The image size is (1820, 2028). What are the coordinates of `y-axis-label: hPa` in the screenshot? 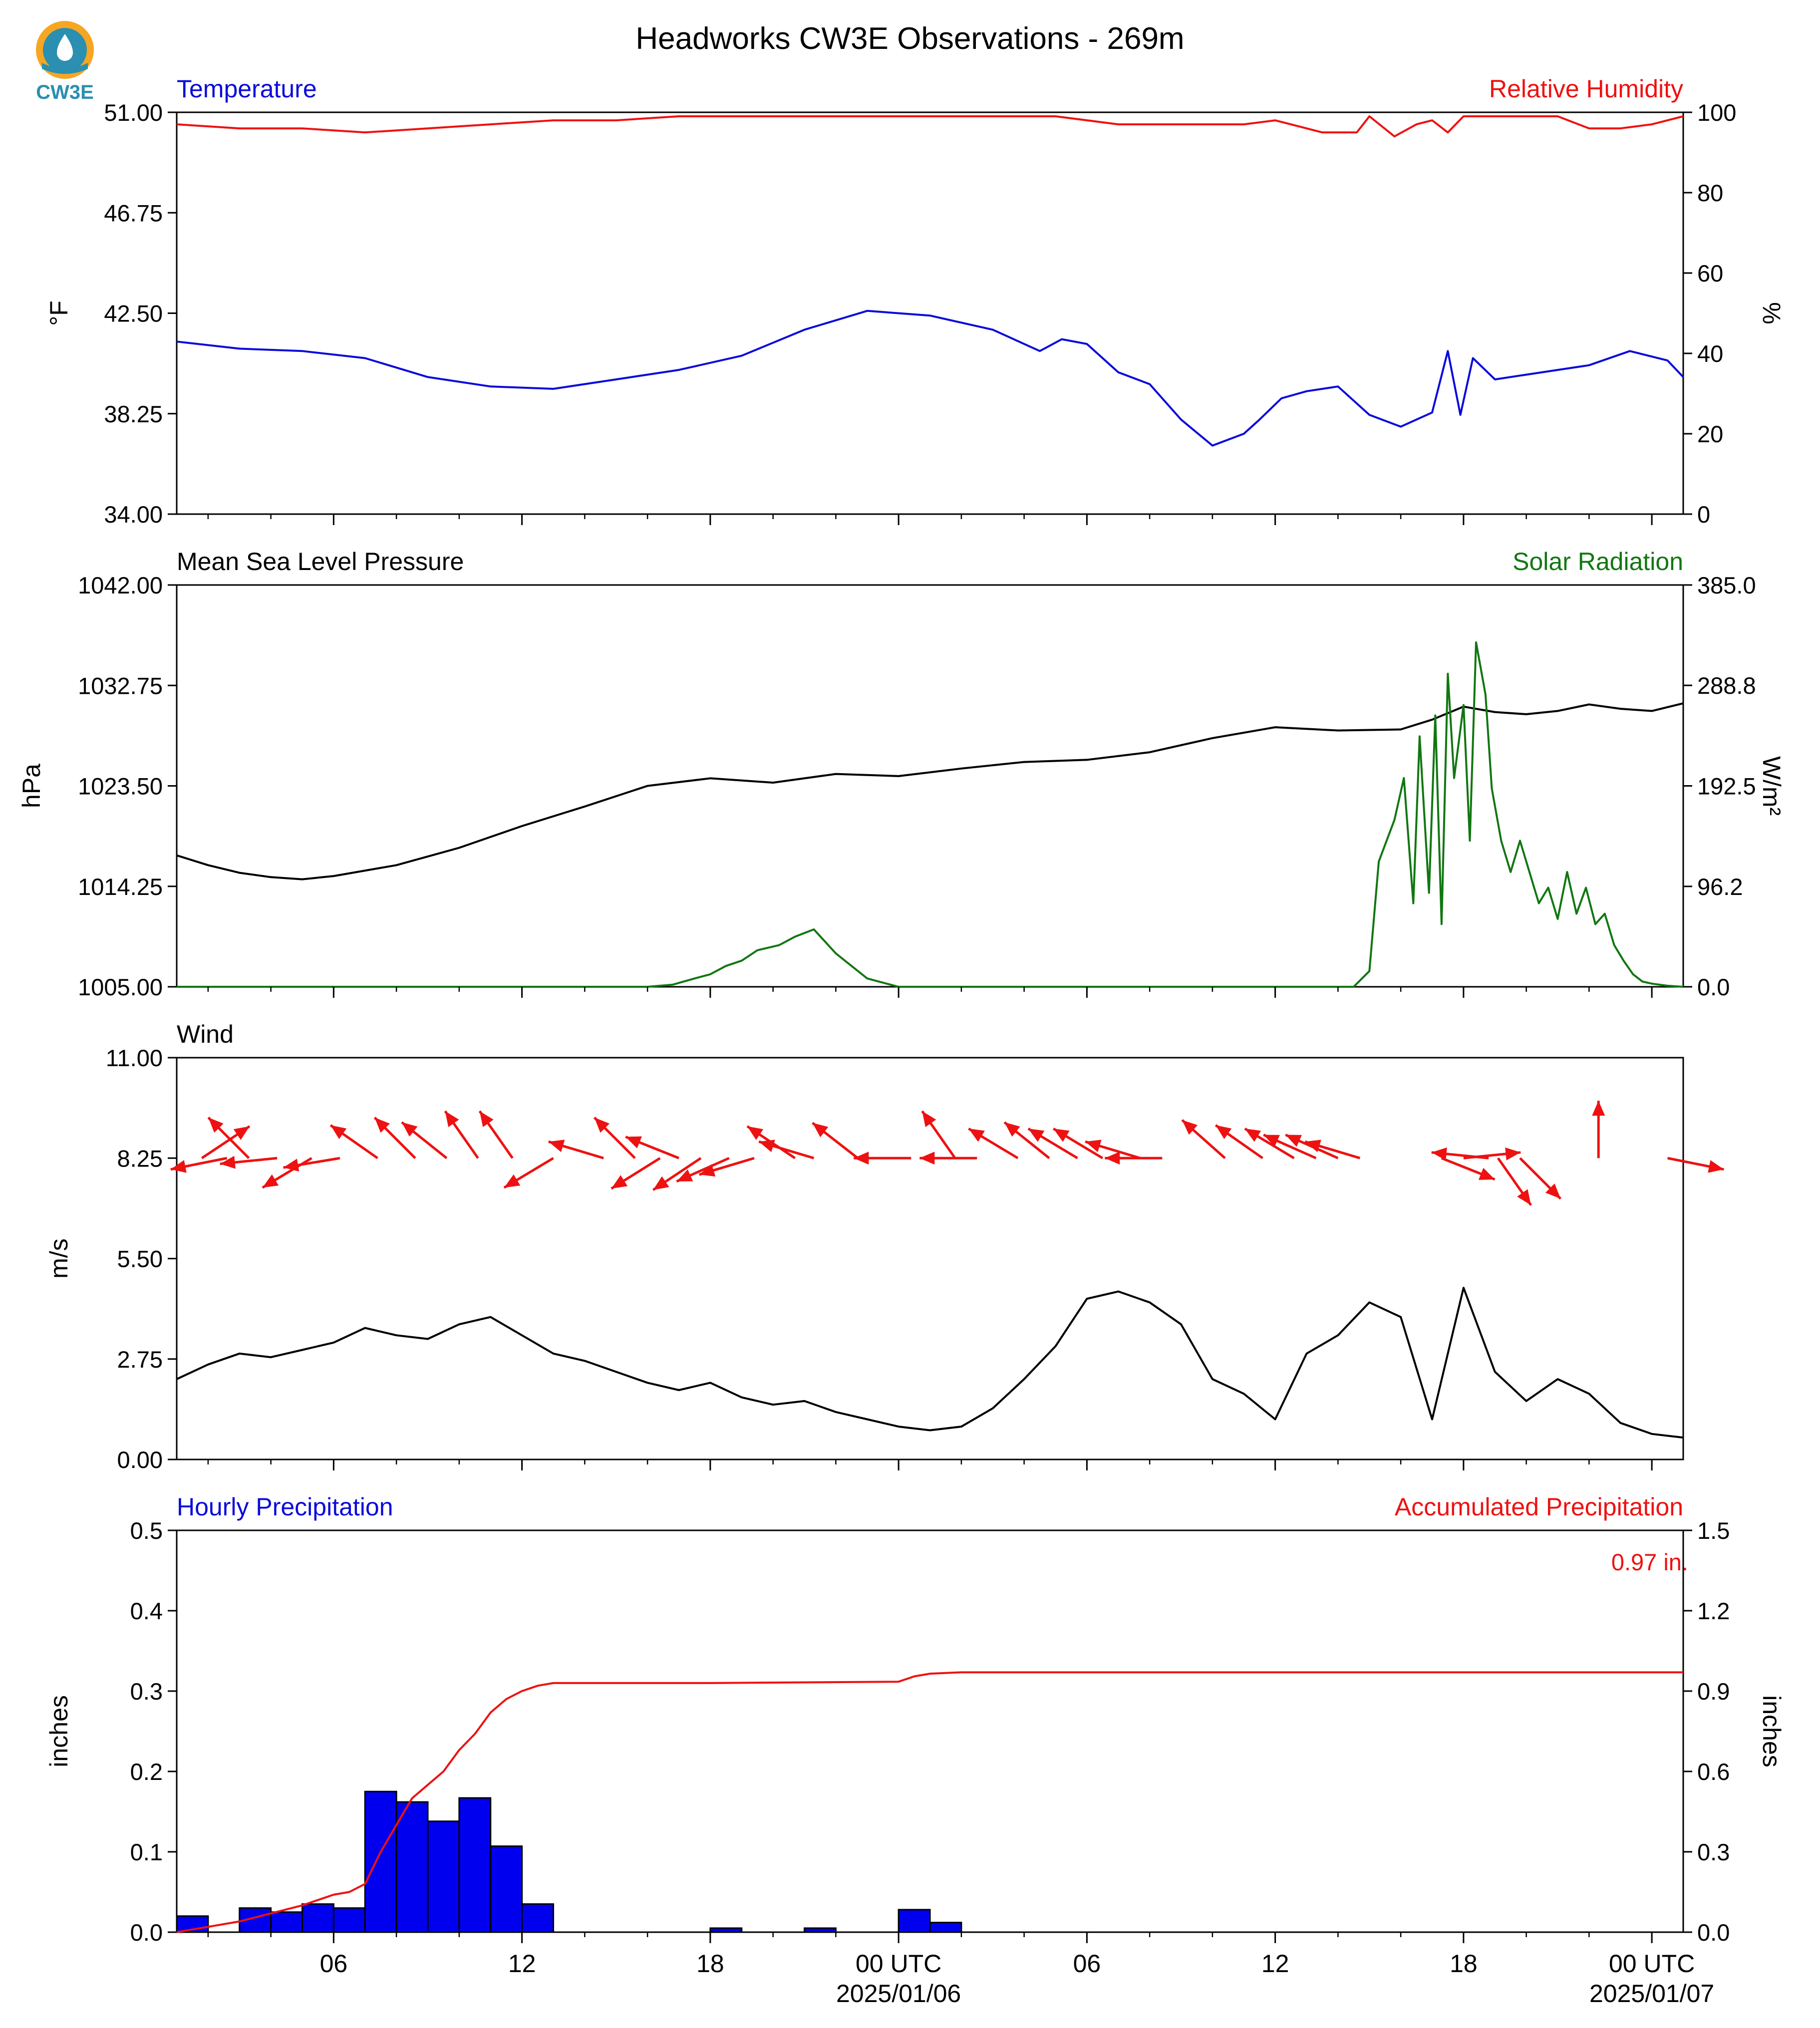 It's located at (31, 786).